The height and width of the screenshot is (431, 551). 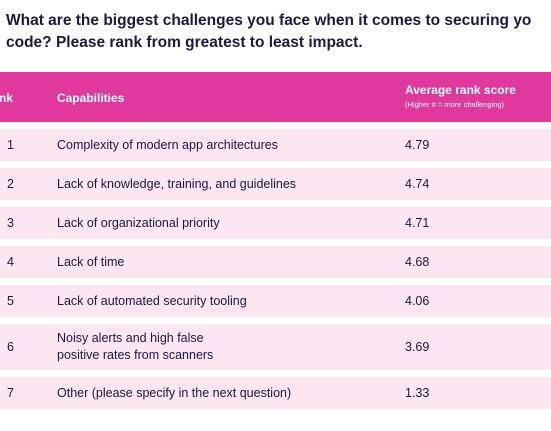 I want to click on capability-cell: Complexity of modern app architectures, so click(x=167, y=145).